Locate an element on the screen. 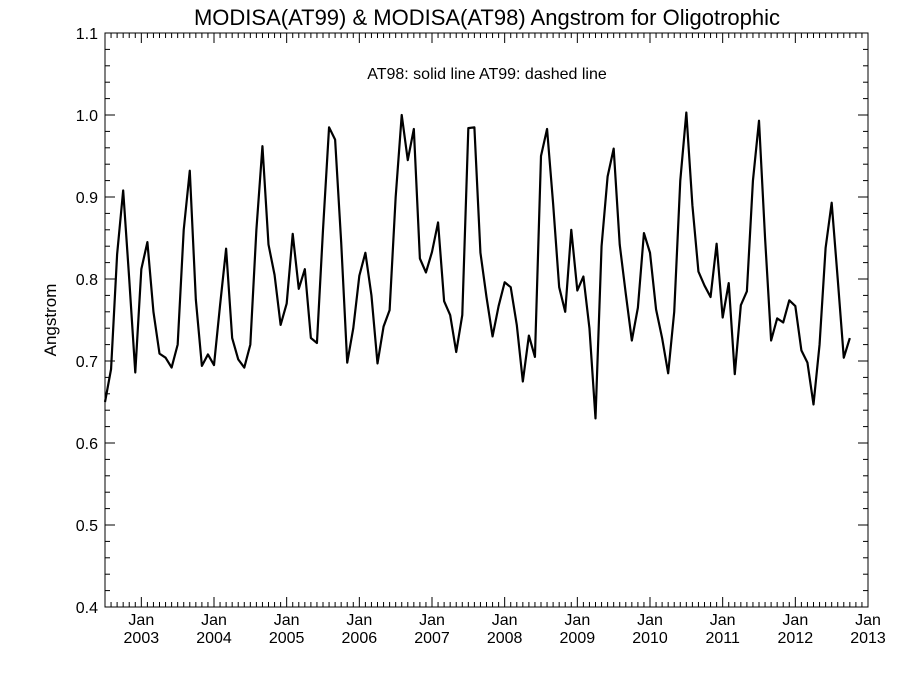 This screenshot has height=675, width=900. x-tick-year-label: 2006 is located at coordinates (360, 638).